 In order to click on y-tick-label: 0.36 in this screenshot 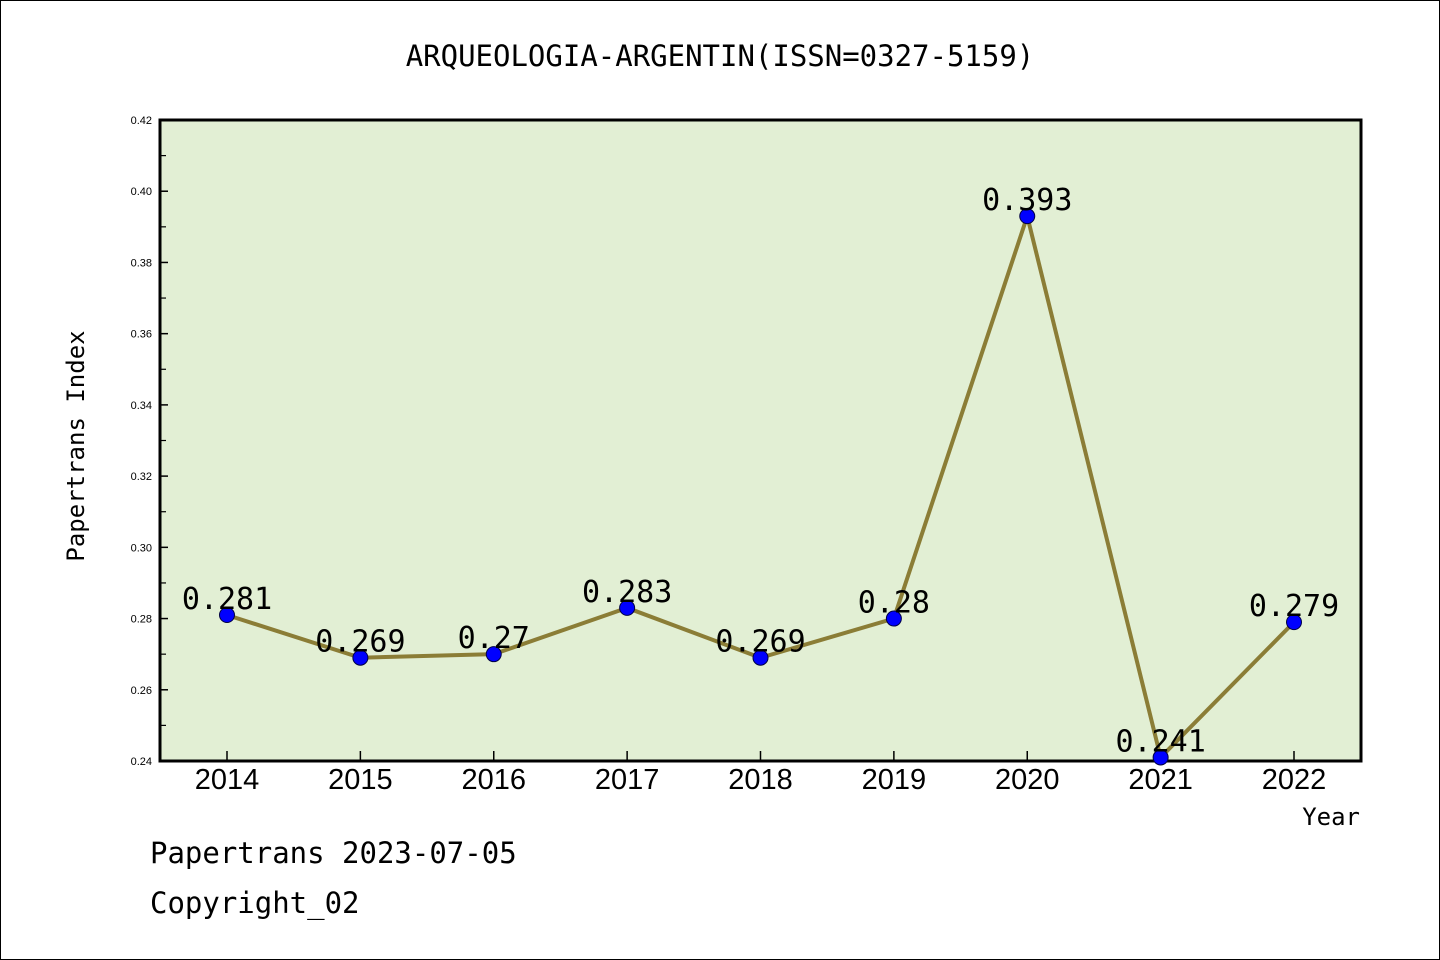, I will do `click(141, 335)`.